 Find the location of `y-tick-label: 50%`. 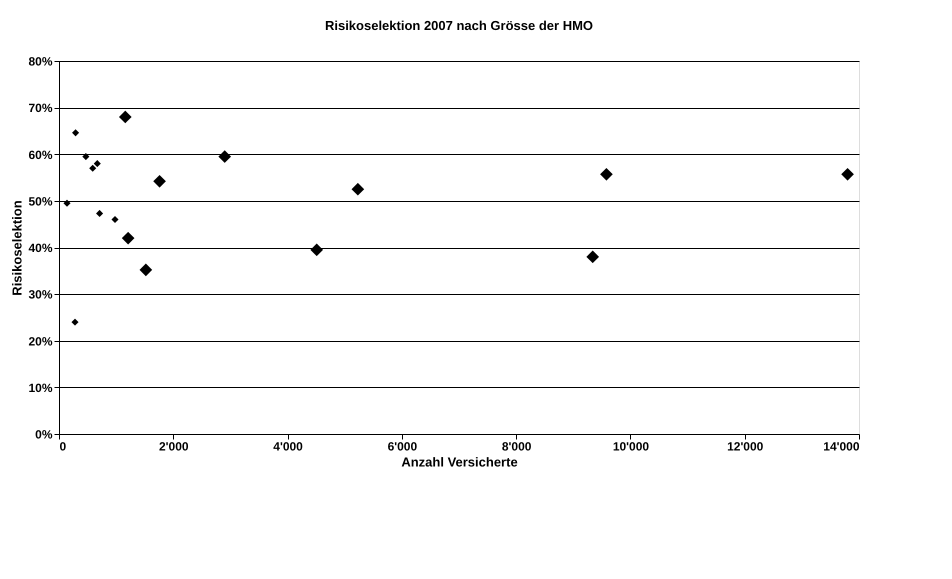

y-tick-label: 50% is located at coordinates (40, 201).